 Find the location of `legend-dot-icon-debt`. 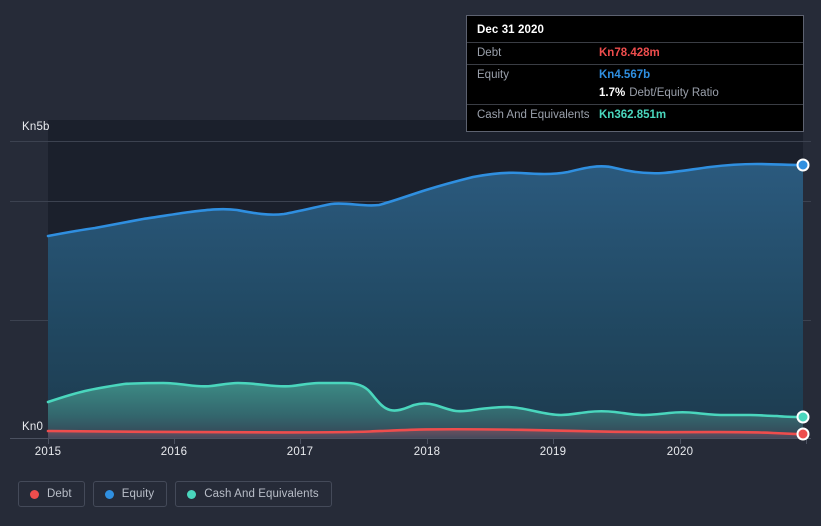

legend-dot-icon-debt is located at coordinates (34, 494).